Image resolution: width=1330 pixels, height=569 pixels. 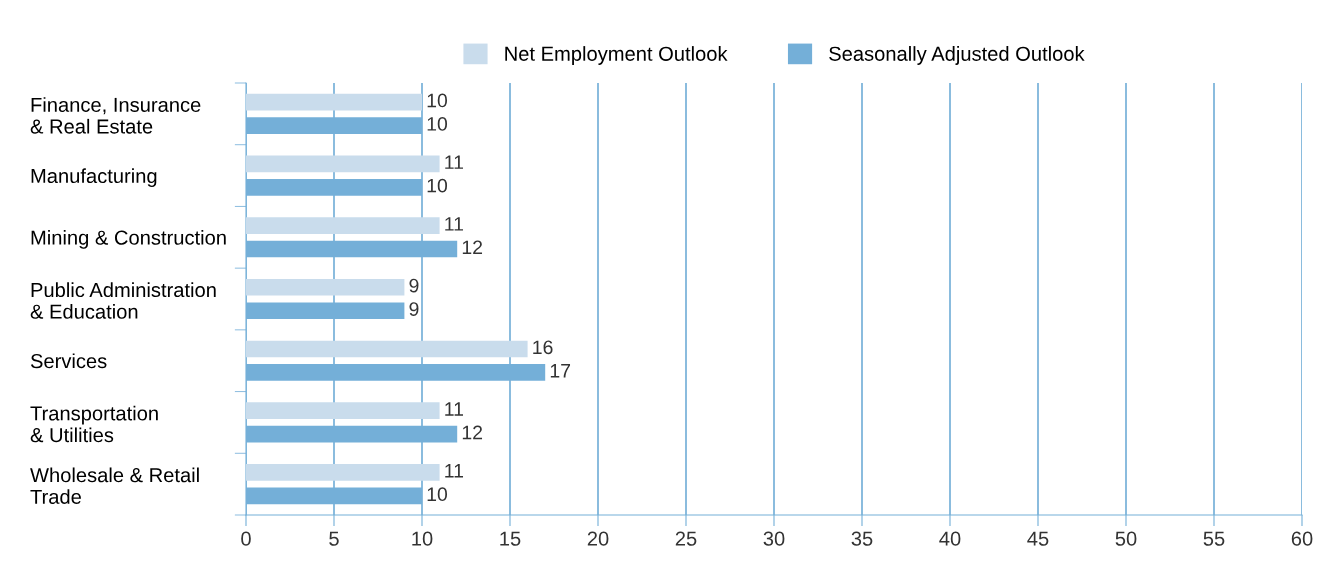 What do you see at coordinates (510, 538) in the screenshot?
I see `x-tick-label: 15` at bounding box center [510, 538].